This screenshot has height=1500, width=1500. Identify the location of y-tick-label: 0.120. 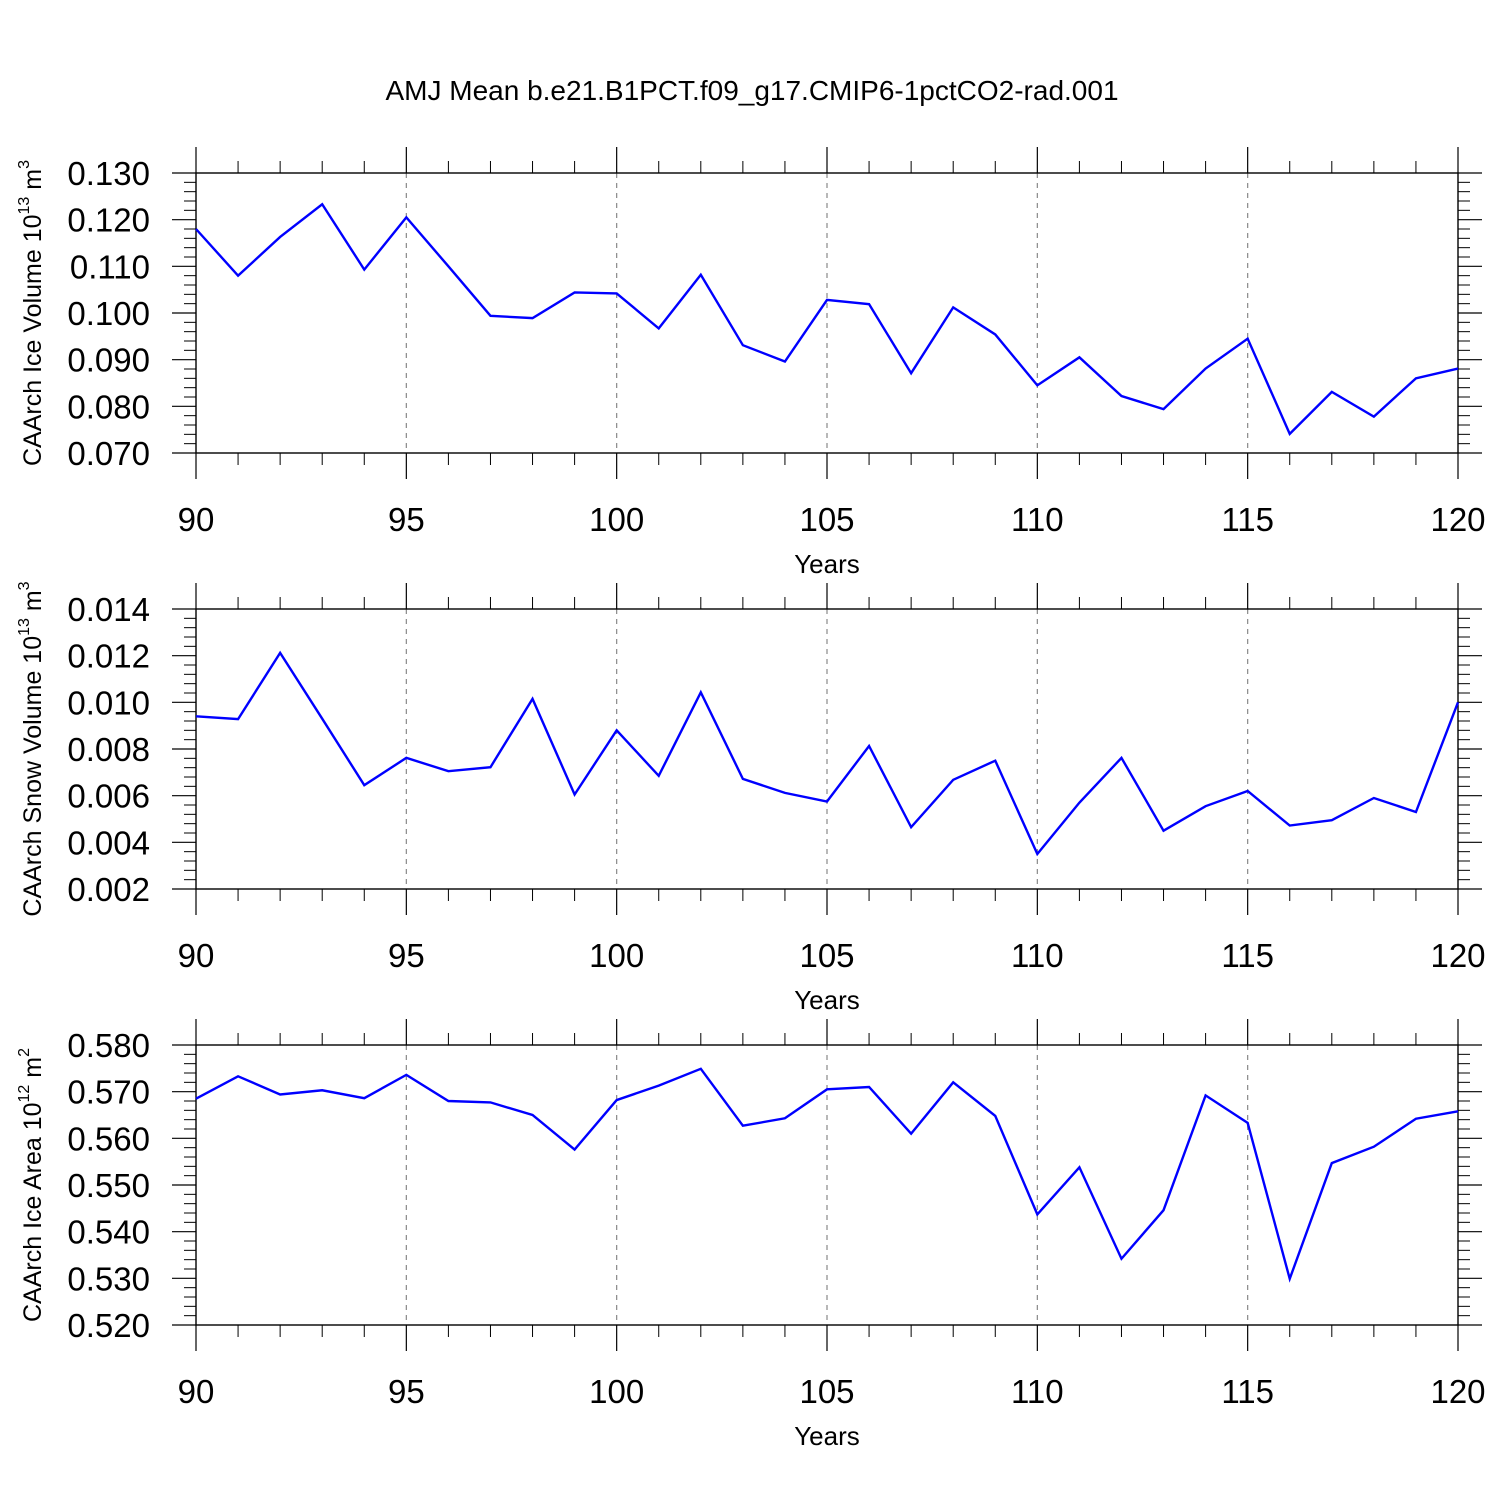
(108, 220).